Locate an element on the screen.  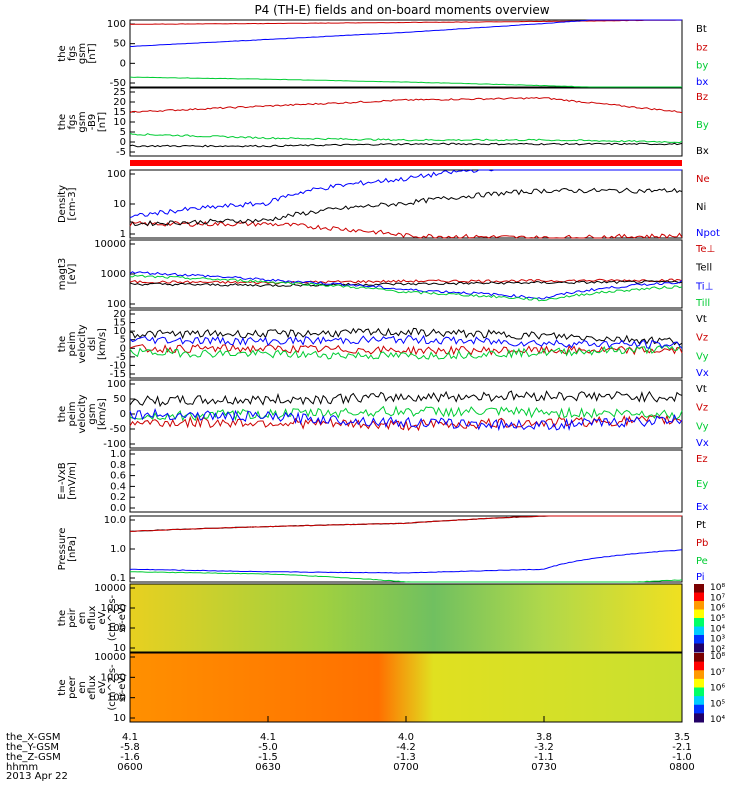
y-tick-label: 5 is located at coordinates (123, 340).